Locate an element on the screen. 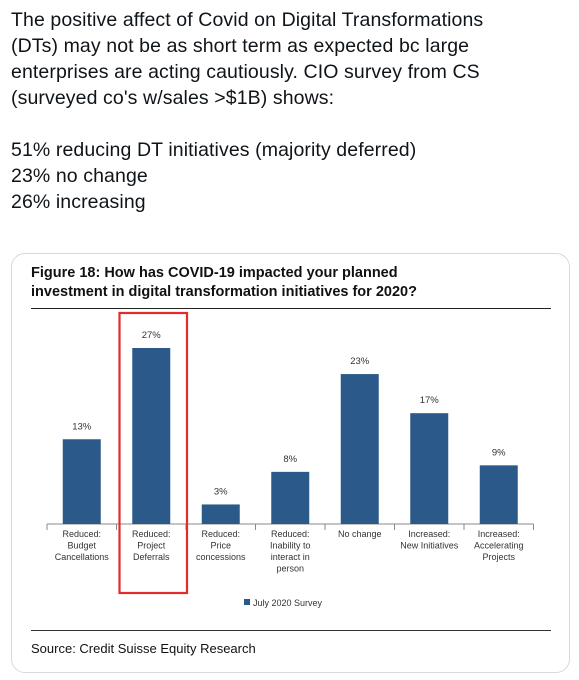 This screenshot has width=579, height=680. tweet-line: 26% increasing is located at coordinates (78, 202).